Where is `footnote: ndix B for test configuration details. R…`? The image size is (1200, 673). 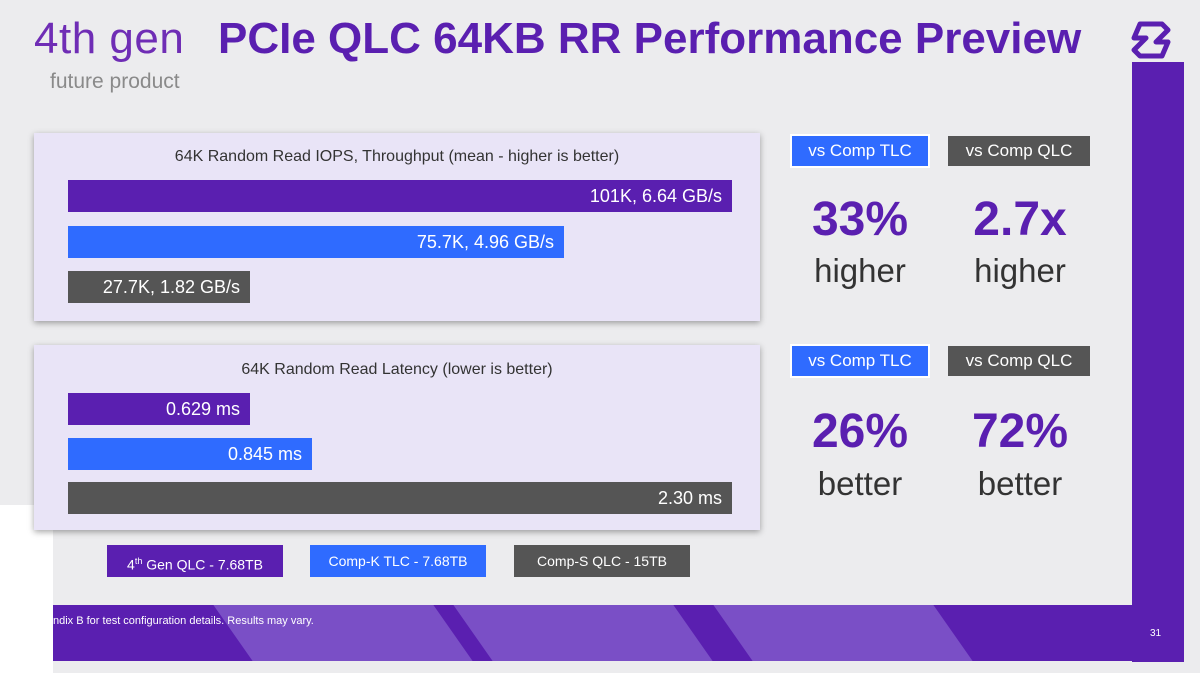
footnote: ndix B for test configuration details. R… is located at coordinates (183, 621).